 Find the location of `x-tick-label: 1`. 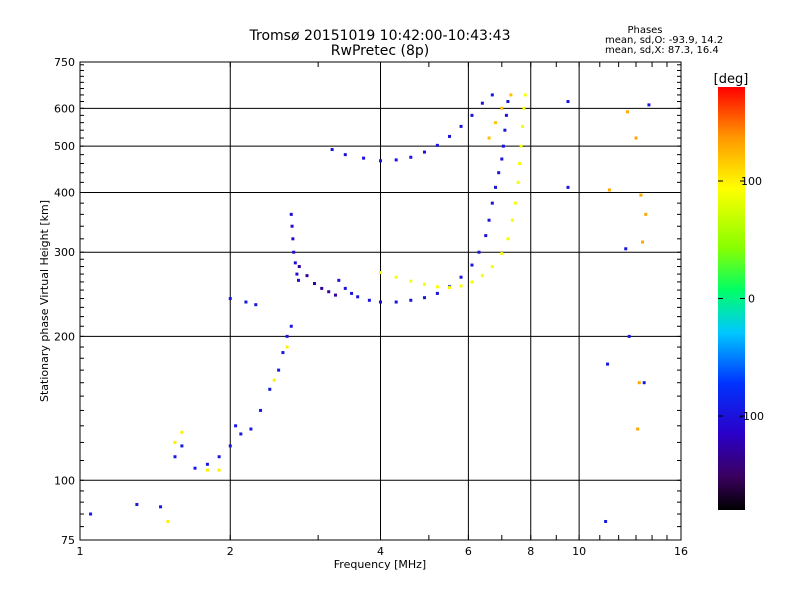

x-tick-label: 1 is located at coordinates (80, 551).